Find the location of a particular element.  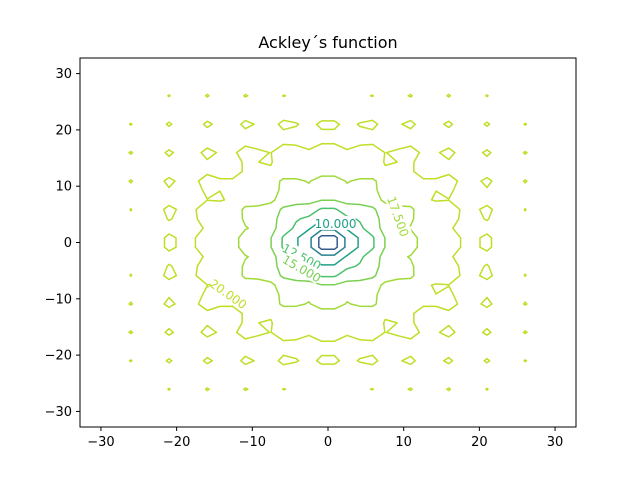

y-tick-label: 0 is located at coordinates (68, 243).